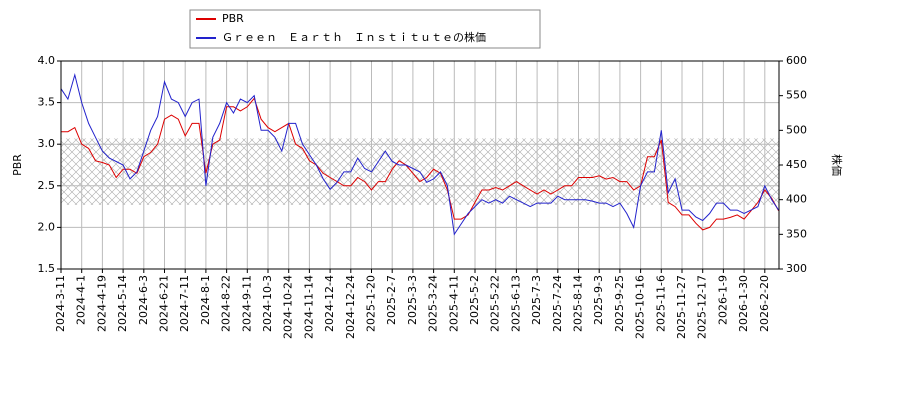 This screenshot has height=404, width=900. I want to click on x-tick-label: 2024-4-1, so click(81, 300).